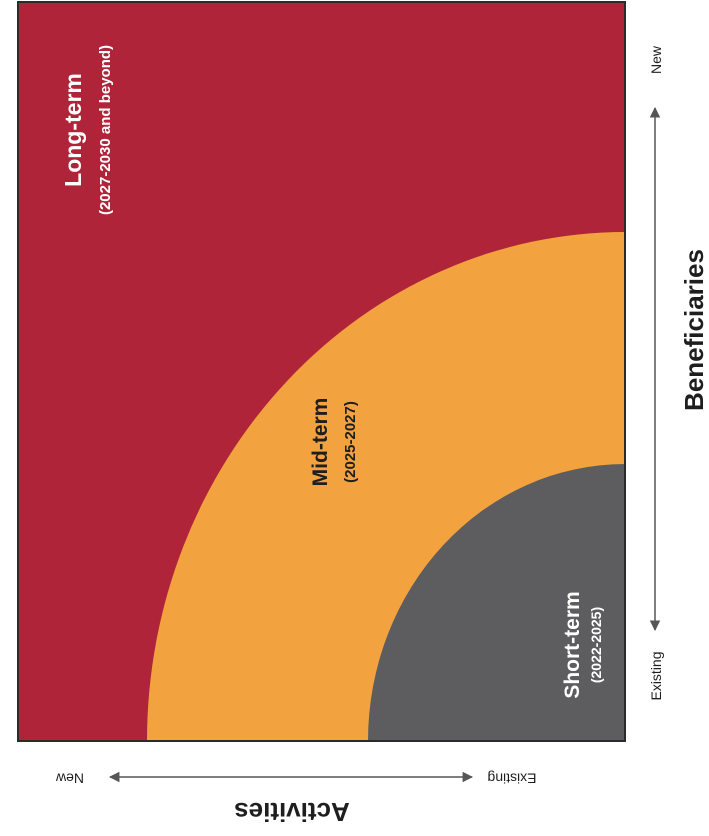  What do you see at coordinates (656, 675) in the screenshot?
I see `beneficiaries-start-label: Existing` at bounding box center [656, 675].